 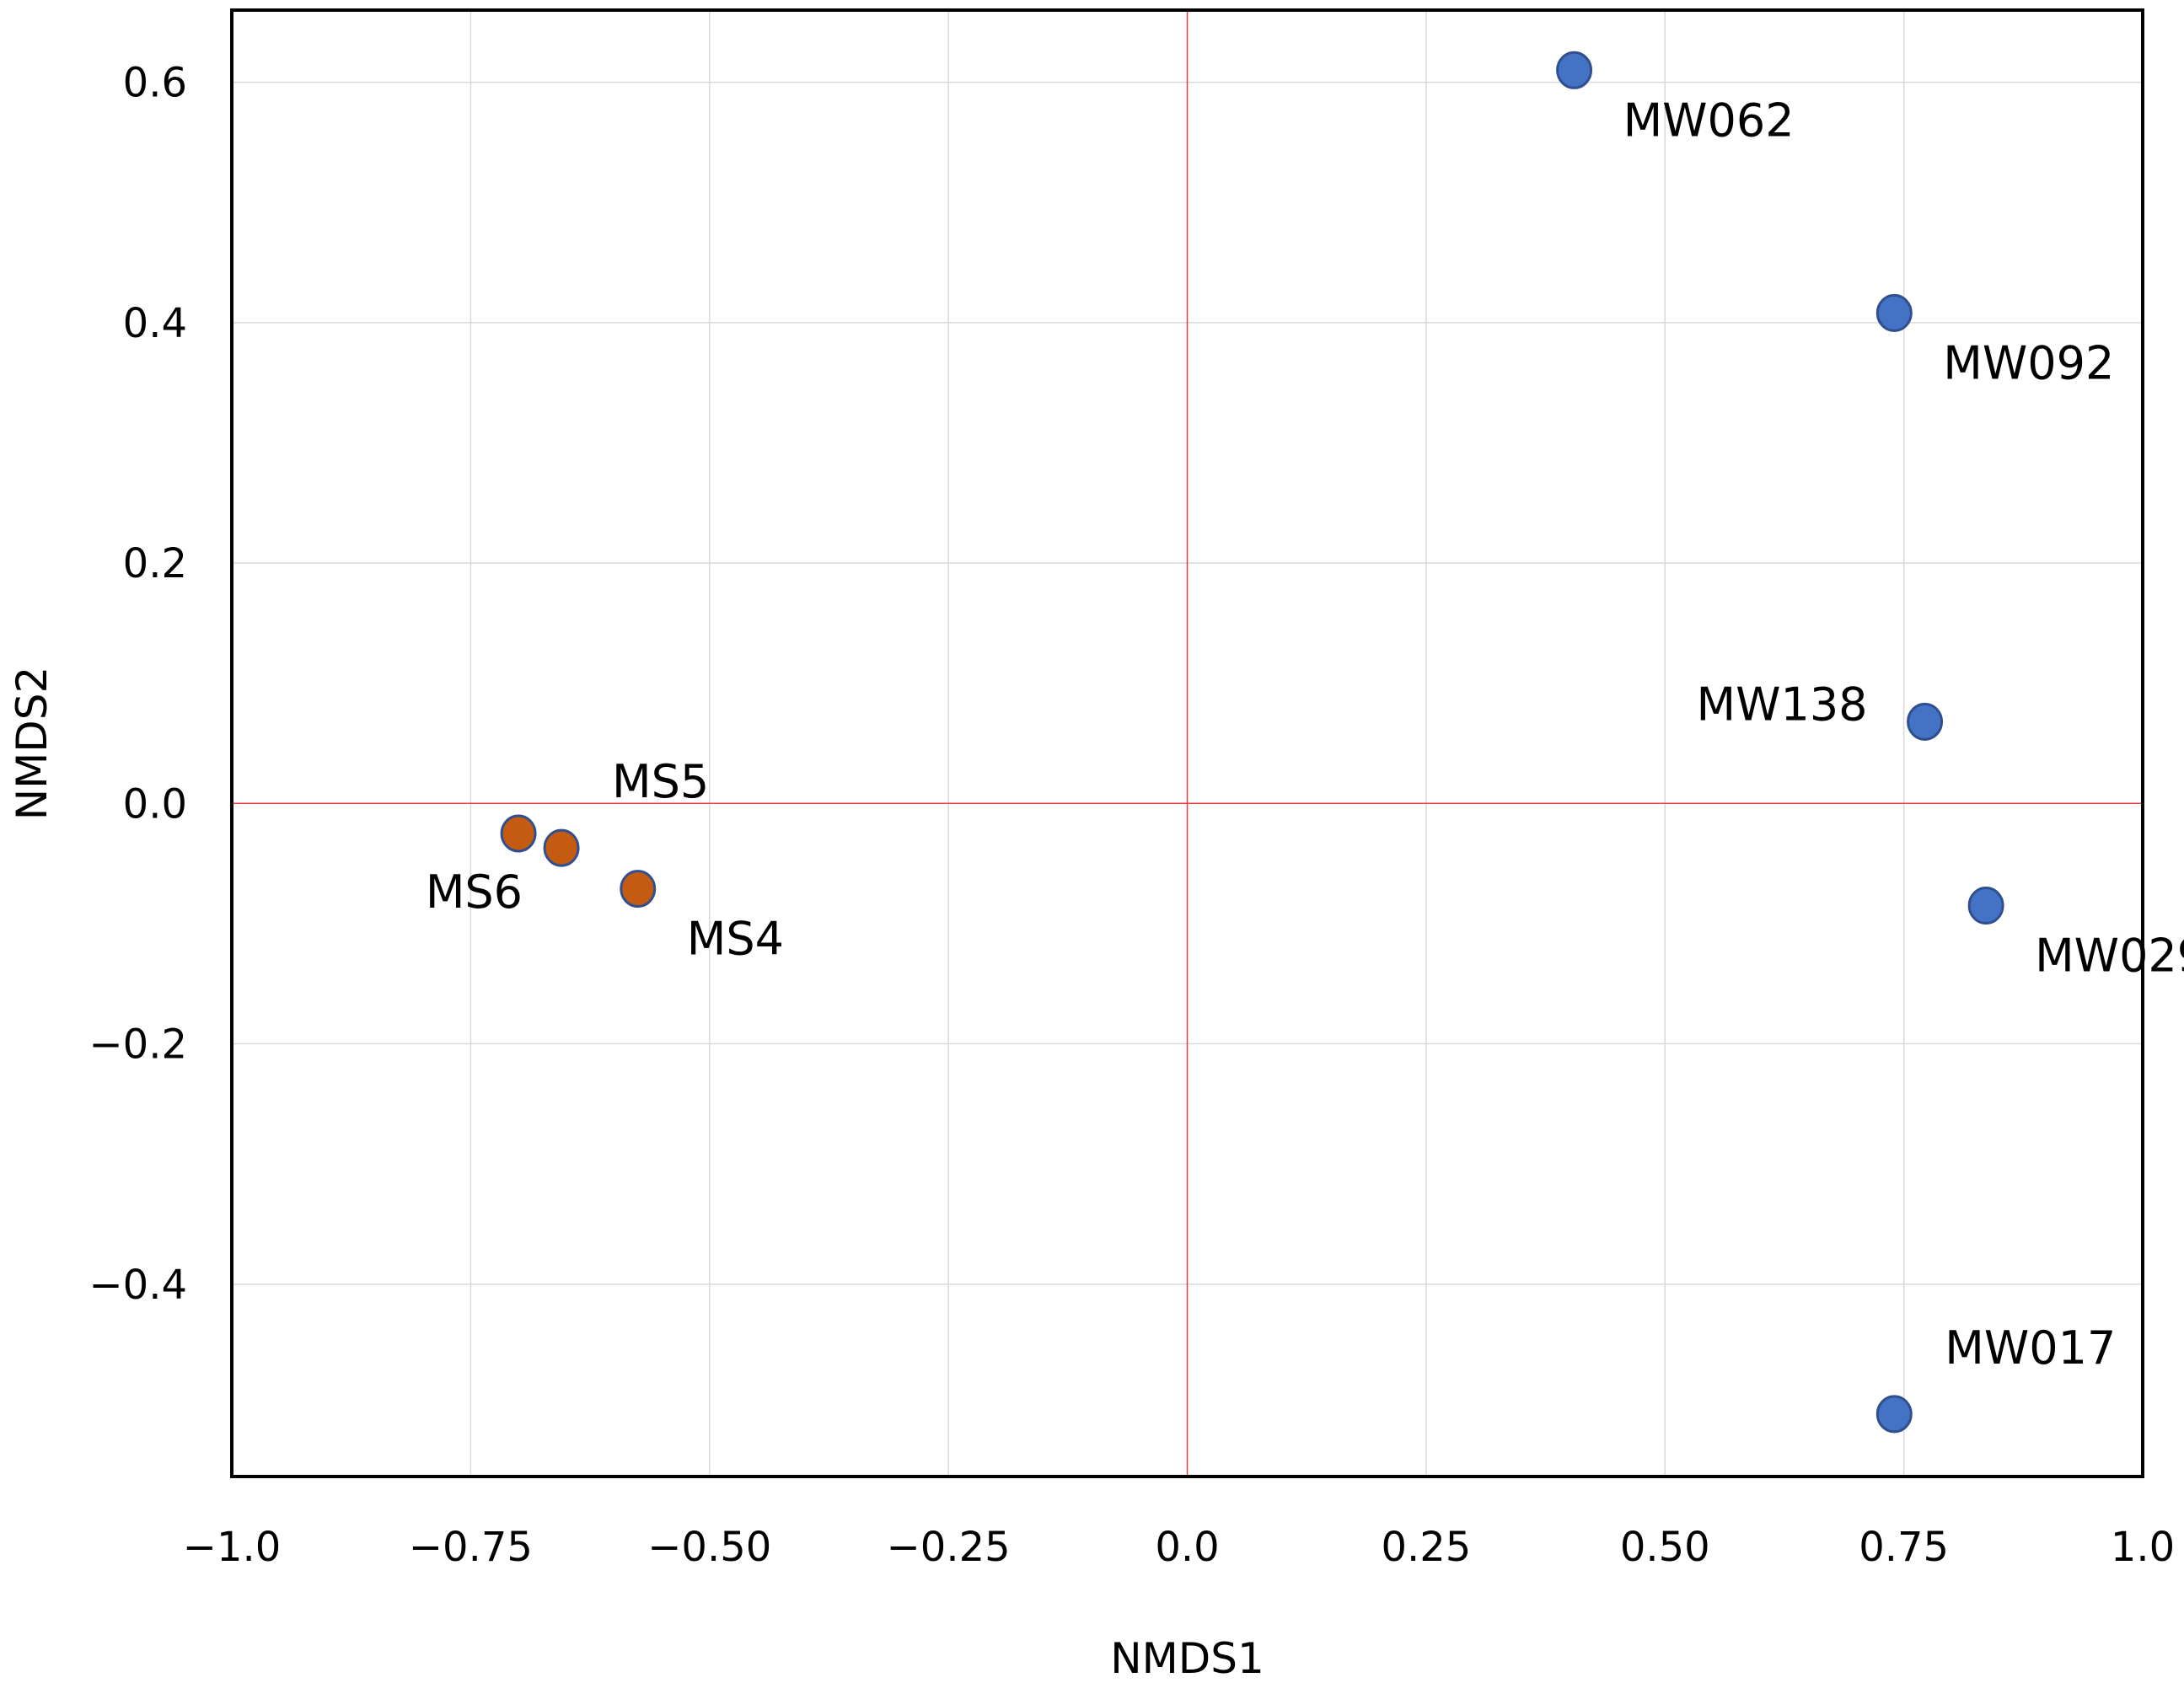 What do you see at coordinates (1894, 1415) in the screenshot?
I see `point-mw017` at bounding box center [1894, 1415].